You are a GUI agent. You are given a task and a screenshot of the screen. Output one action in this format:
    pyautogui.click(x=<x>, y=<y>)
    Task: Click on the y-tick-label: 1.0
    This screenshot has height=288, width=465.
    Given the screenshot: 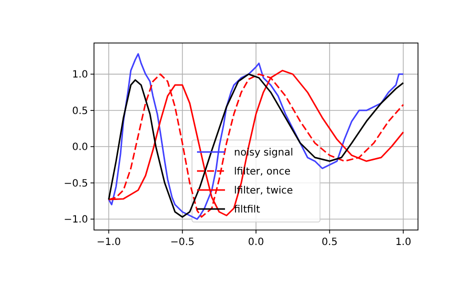 What is the action you would take?
    pyautogui.click(x=80, y=75)
    